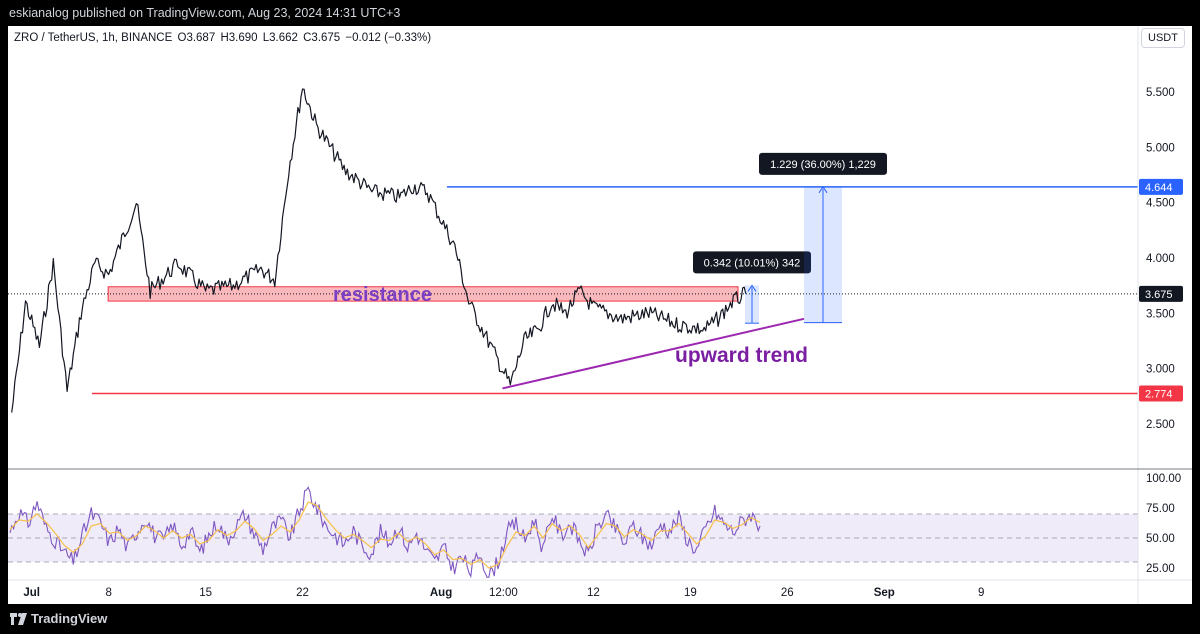 This screenshot has width=1200, height=634. Describe the element at coordinates (382, 295) in the screenshot. I see `resistance-label: resistance` at that location.